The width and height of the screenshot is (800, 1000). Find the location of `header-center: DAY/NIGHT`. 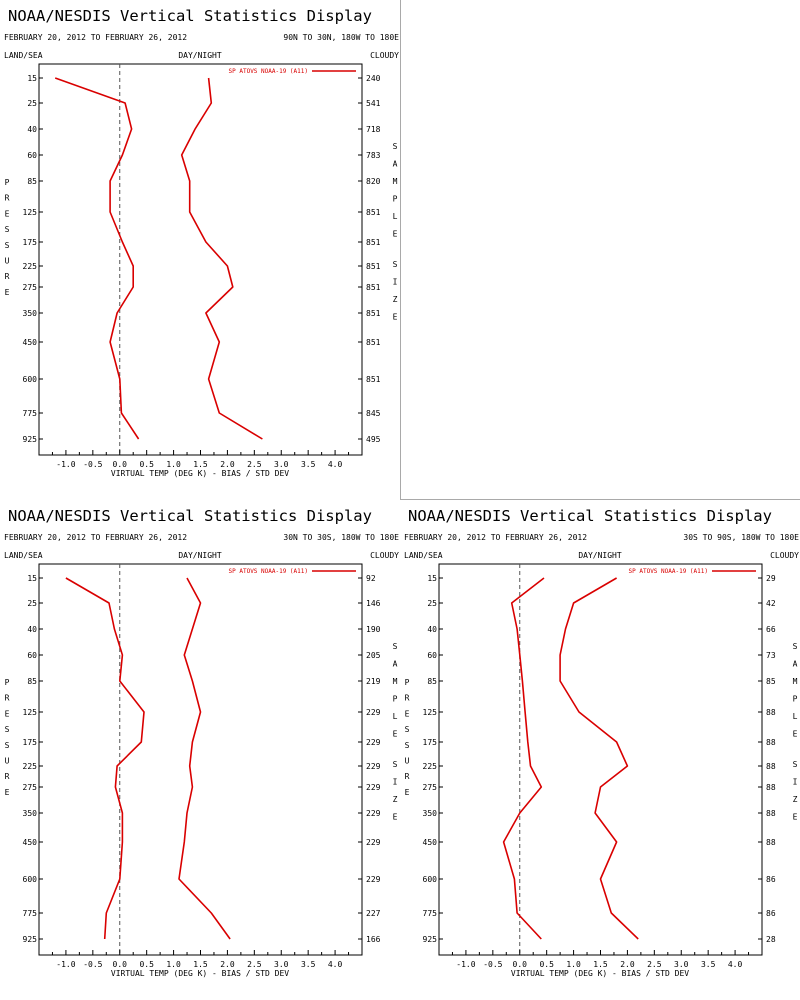

header-center: DAY/NIGHT is located at coordinates (200, 55).